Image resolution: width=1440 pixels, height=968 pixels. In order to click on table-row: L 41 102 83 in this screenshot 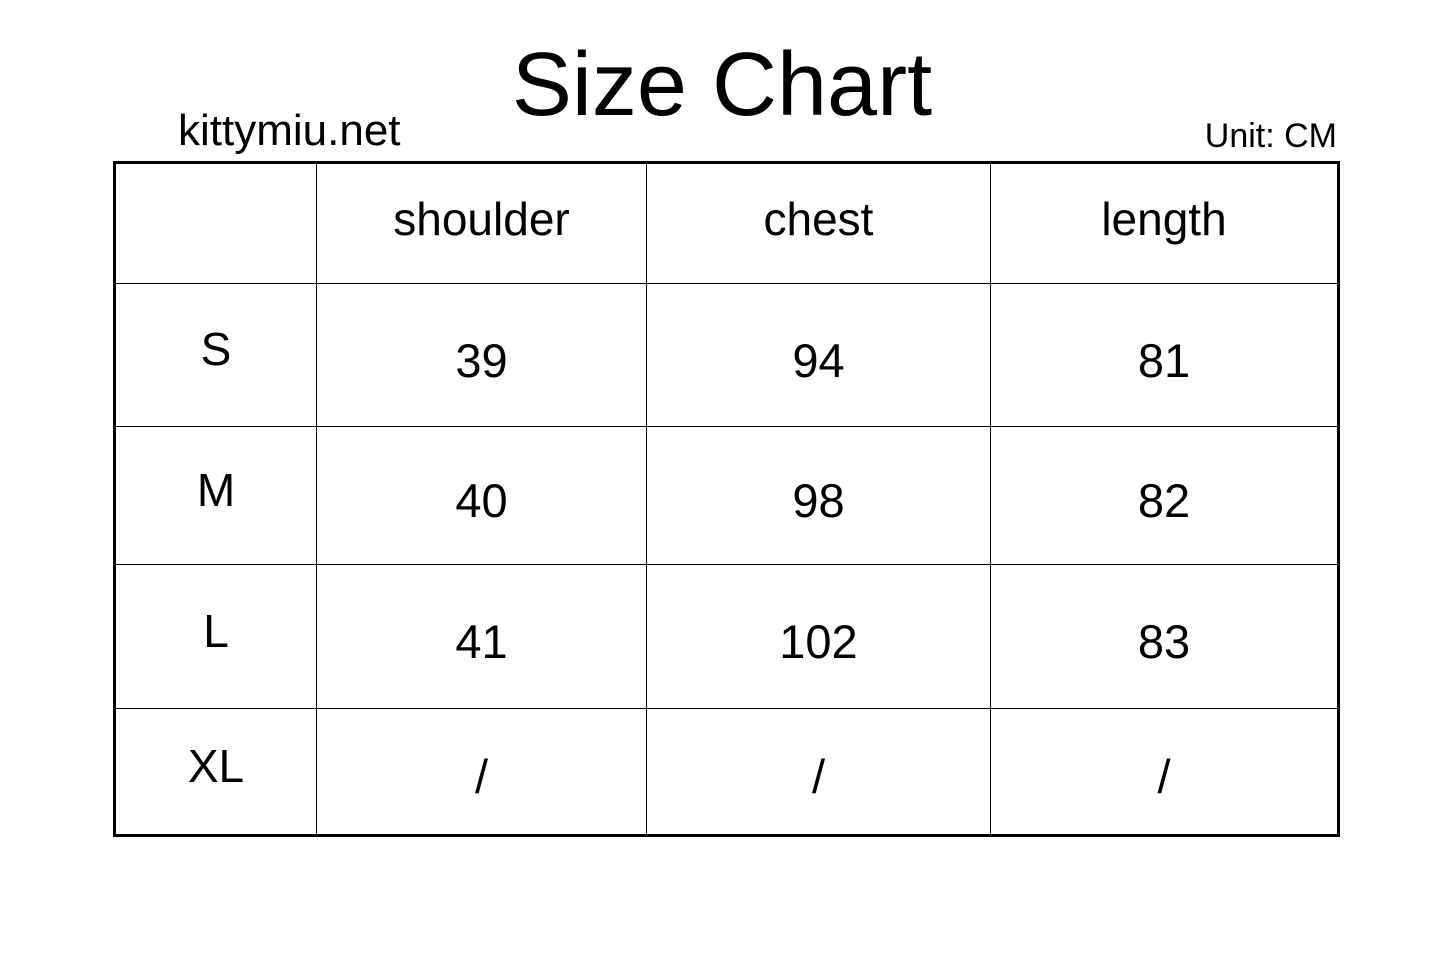, I will do `click(726, 636)`.